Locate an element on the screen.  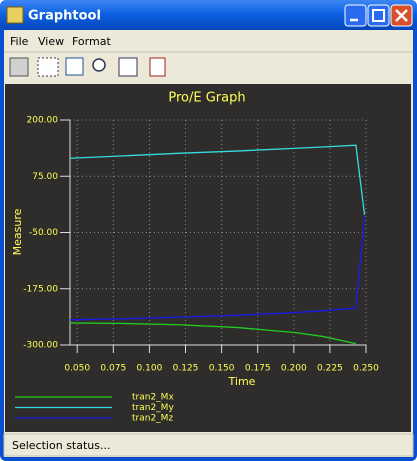
legend-label: tran2_Mz is located at coordinates (152, 419).